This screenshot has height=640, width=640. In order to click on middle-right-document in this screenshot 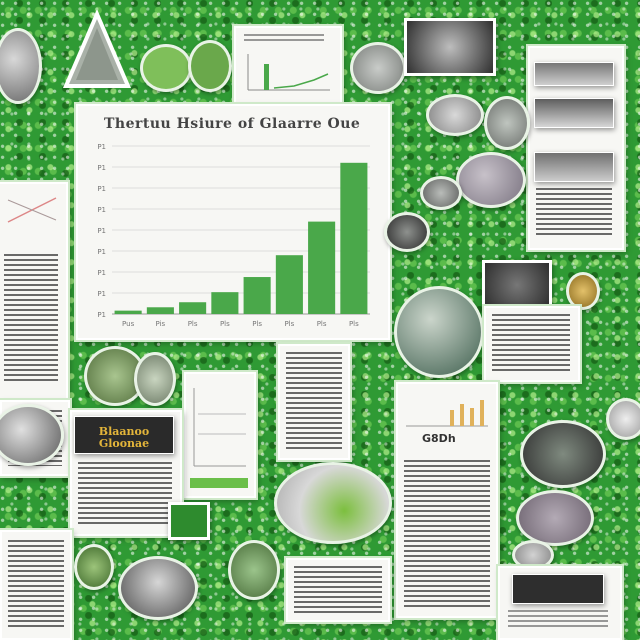, I will do `click(532, 344)`.